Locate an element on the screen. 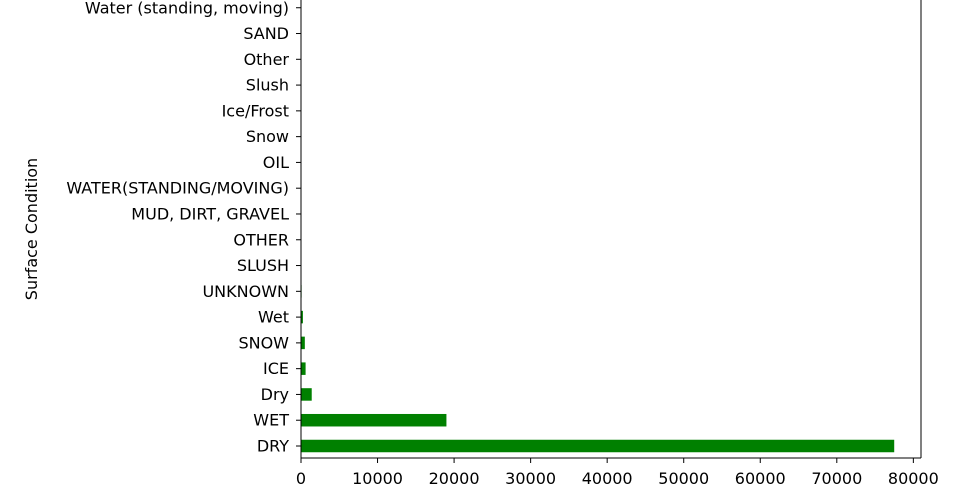  y-tick-label-6: UNKNOWN is located at coordinates (245, 291).